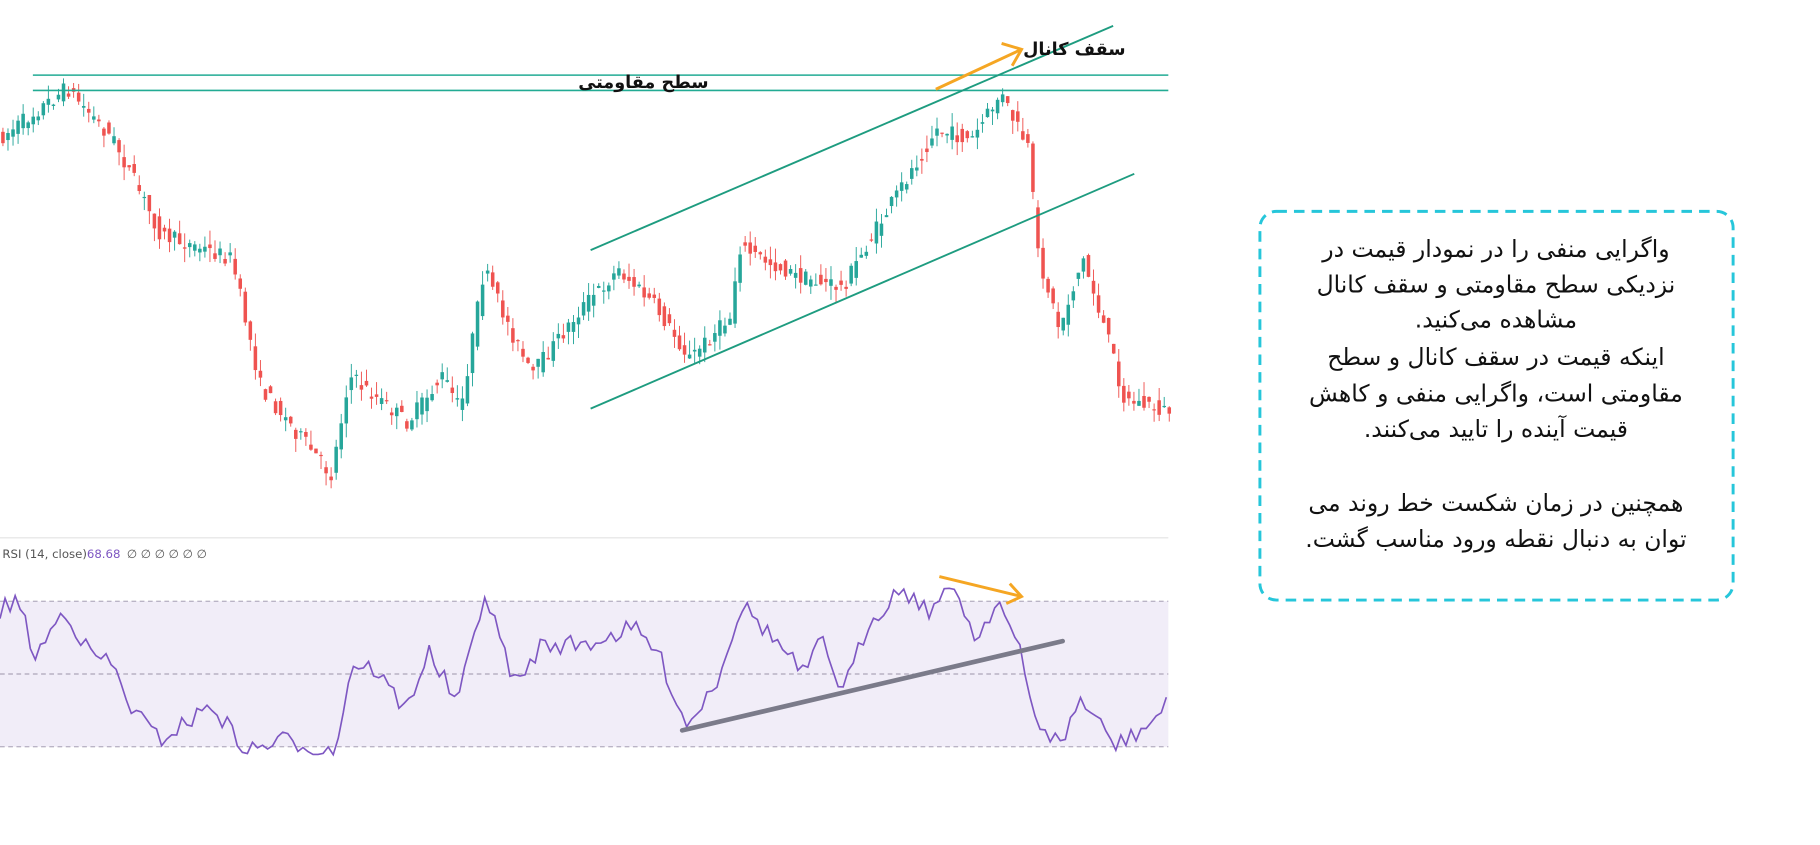 The height and width of the screenshot is (845, 1820). Describe the element at coordinates (584, 672) in the screenshot. I see `rsi-line` at that location.